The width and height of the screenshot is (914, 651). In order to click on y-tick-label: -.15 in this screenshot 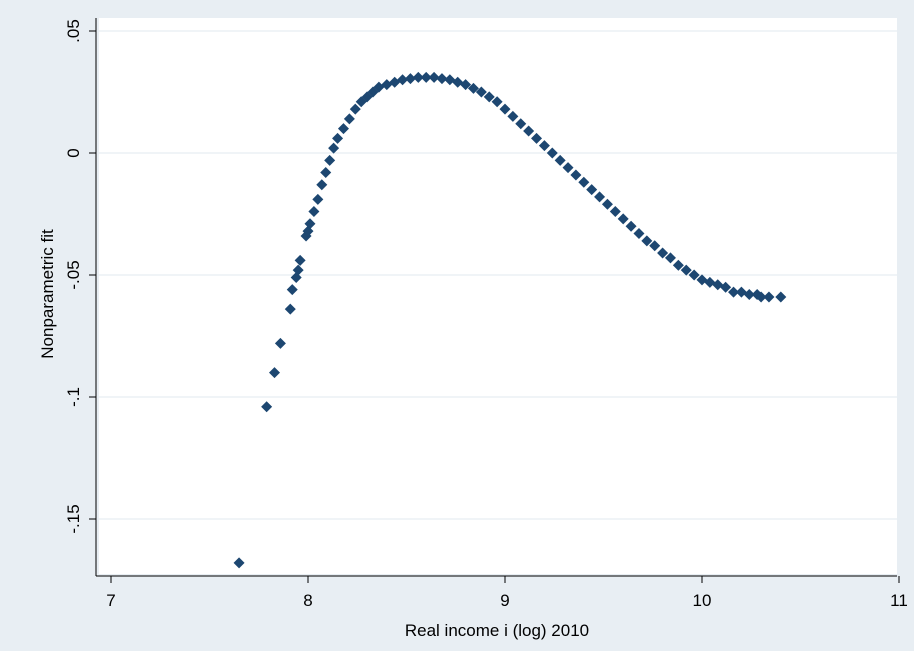, I will do `click(73, 518)`.